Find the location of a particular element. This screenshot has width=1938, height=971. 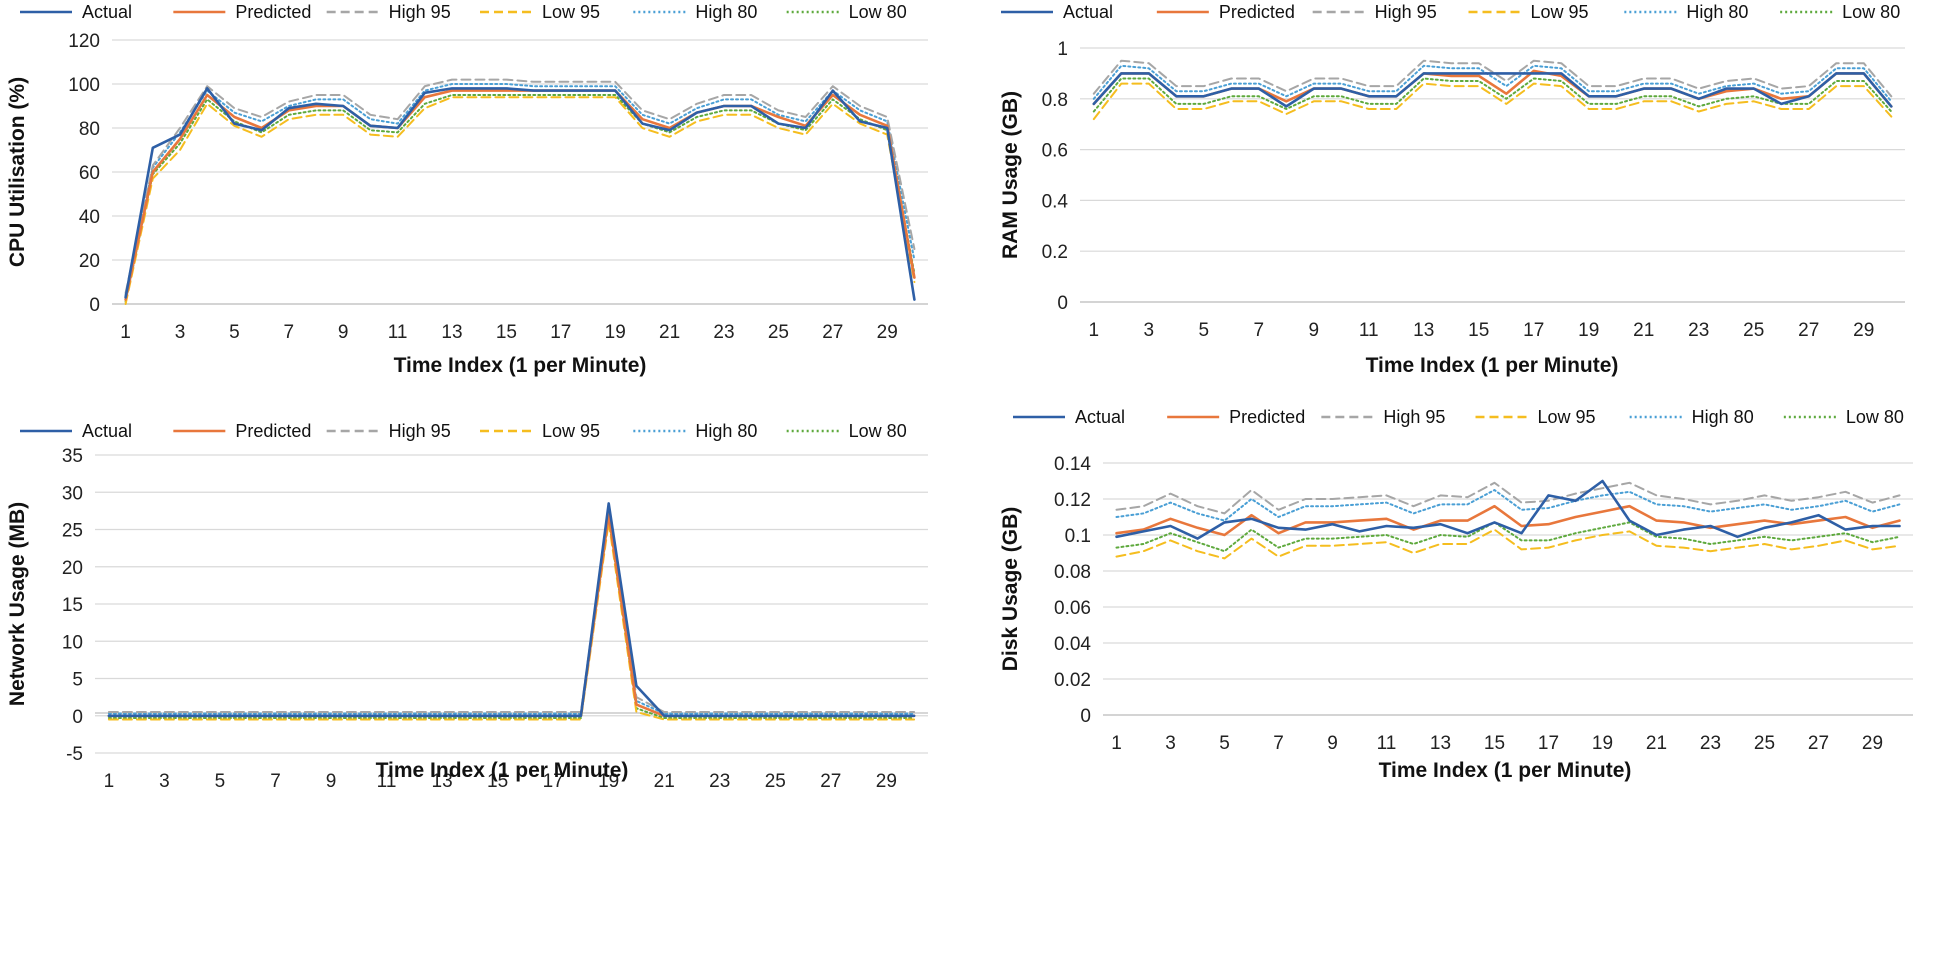

y-tick-label: 0.12 is located at coordinates (1072, 500).